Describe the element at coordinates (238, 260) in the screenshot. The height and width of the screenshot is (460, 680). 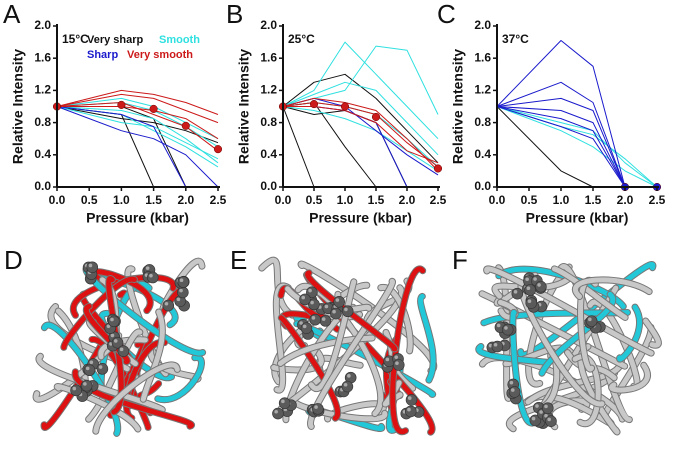
I see `panel-label: E` at that location.